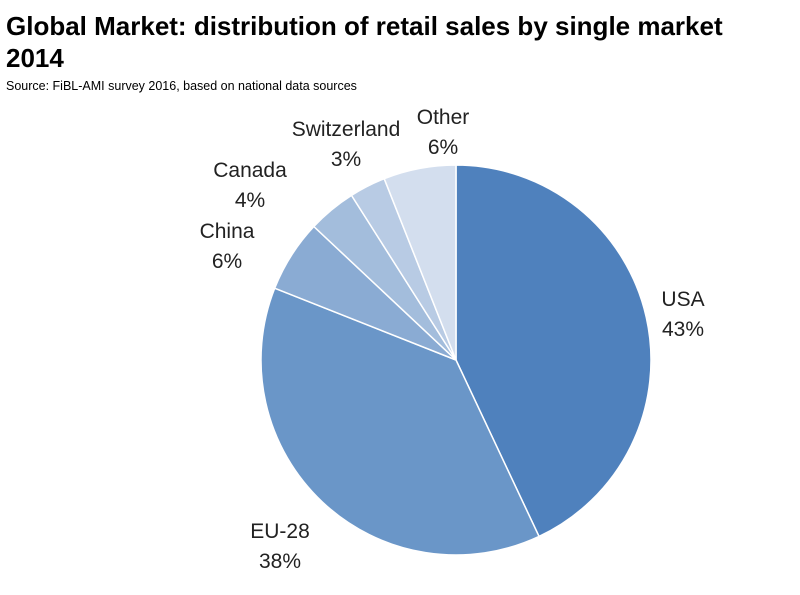 The height and width of the screenshot is (595, 800). What do you see at coordinates (227, 231) in the screenshot?
I see `pie-label-name: China` at bounding box center [227, 231].